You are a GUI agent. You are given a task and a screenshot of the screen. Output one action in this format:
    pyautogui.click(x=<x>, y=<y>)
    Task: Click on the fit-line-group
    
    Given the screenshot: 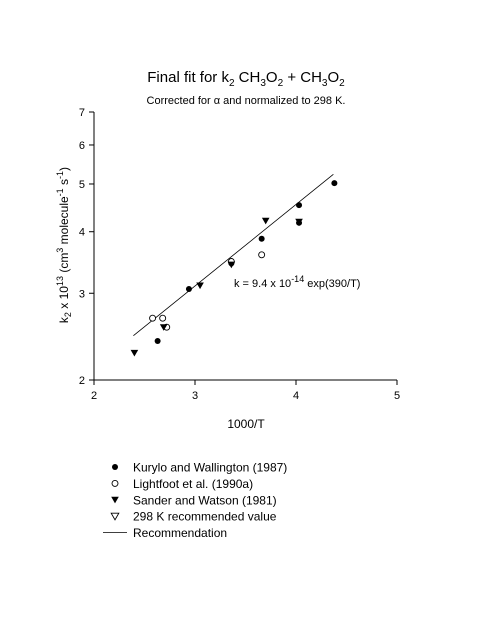 What is the action you would take?
    pyautogui.click(x=233, y=255)
    